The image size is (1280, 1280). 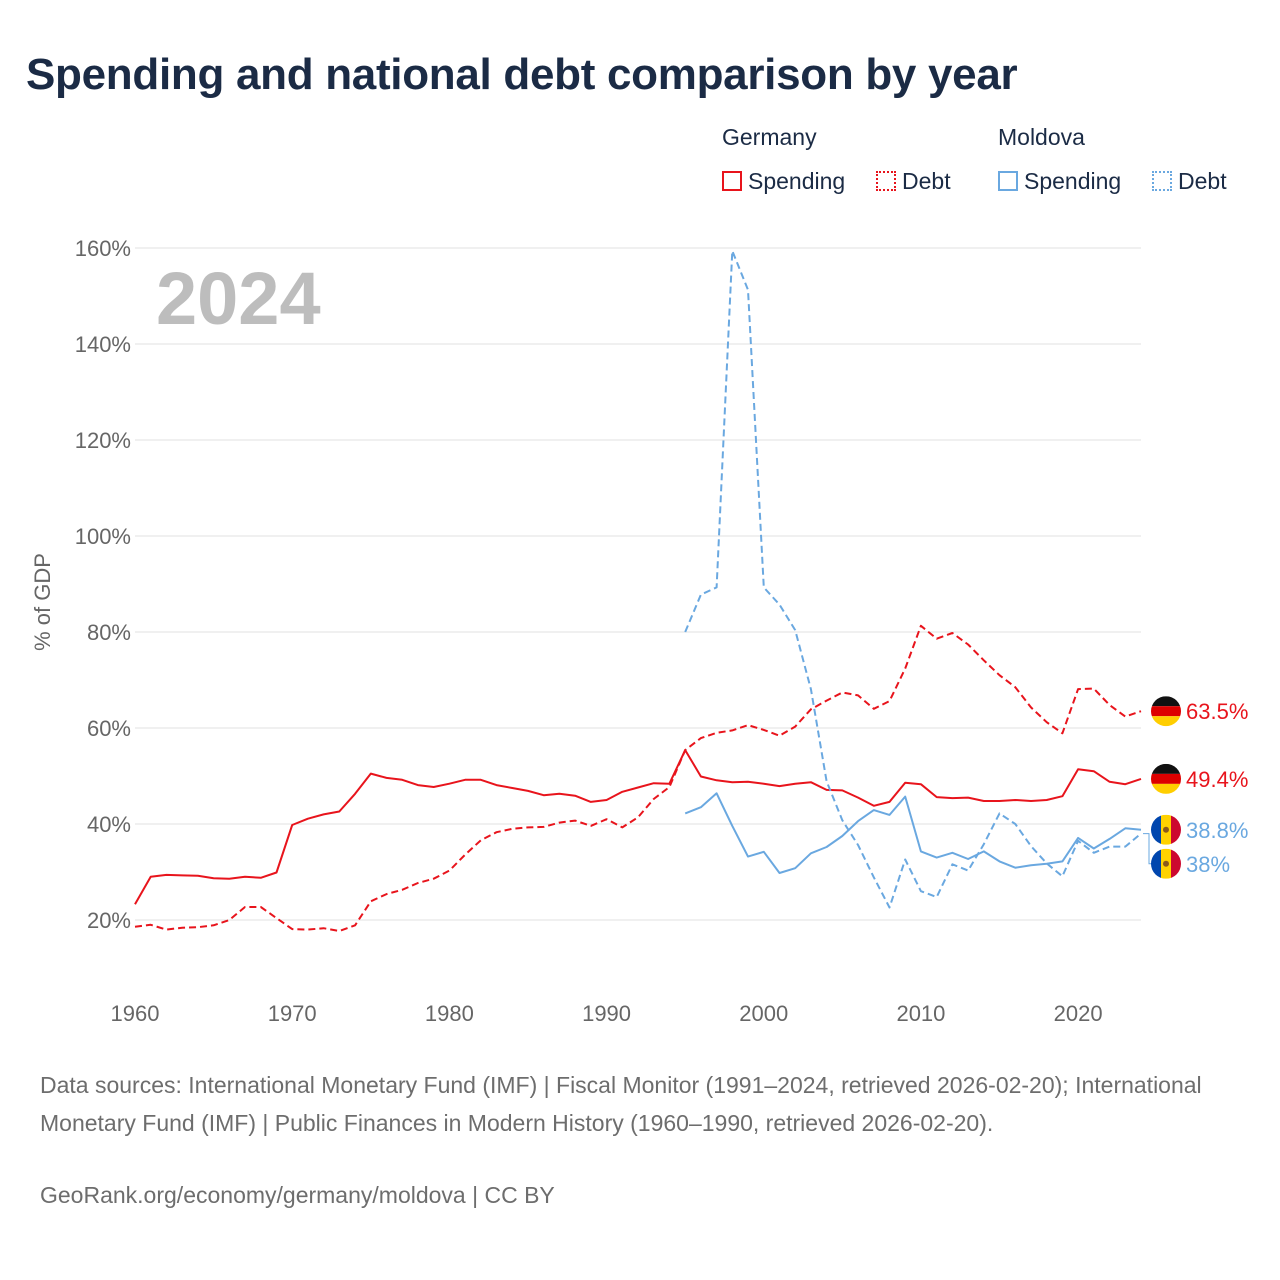 I want to click on y-tick-label: 40%, so click(x=109, y=824).